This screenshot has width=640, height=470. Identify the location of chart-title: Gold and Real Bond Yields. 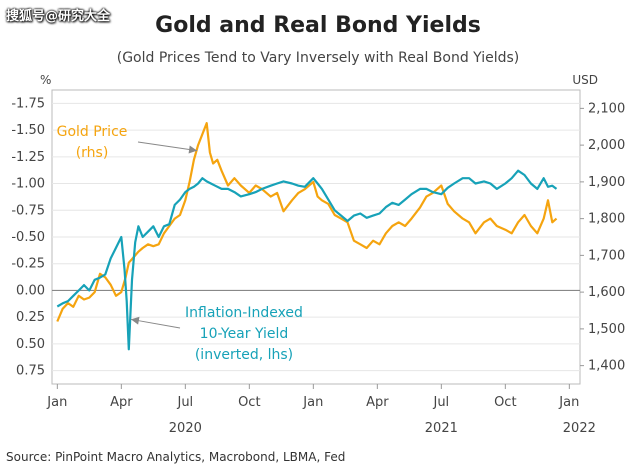
(318, 25).